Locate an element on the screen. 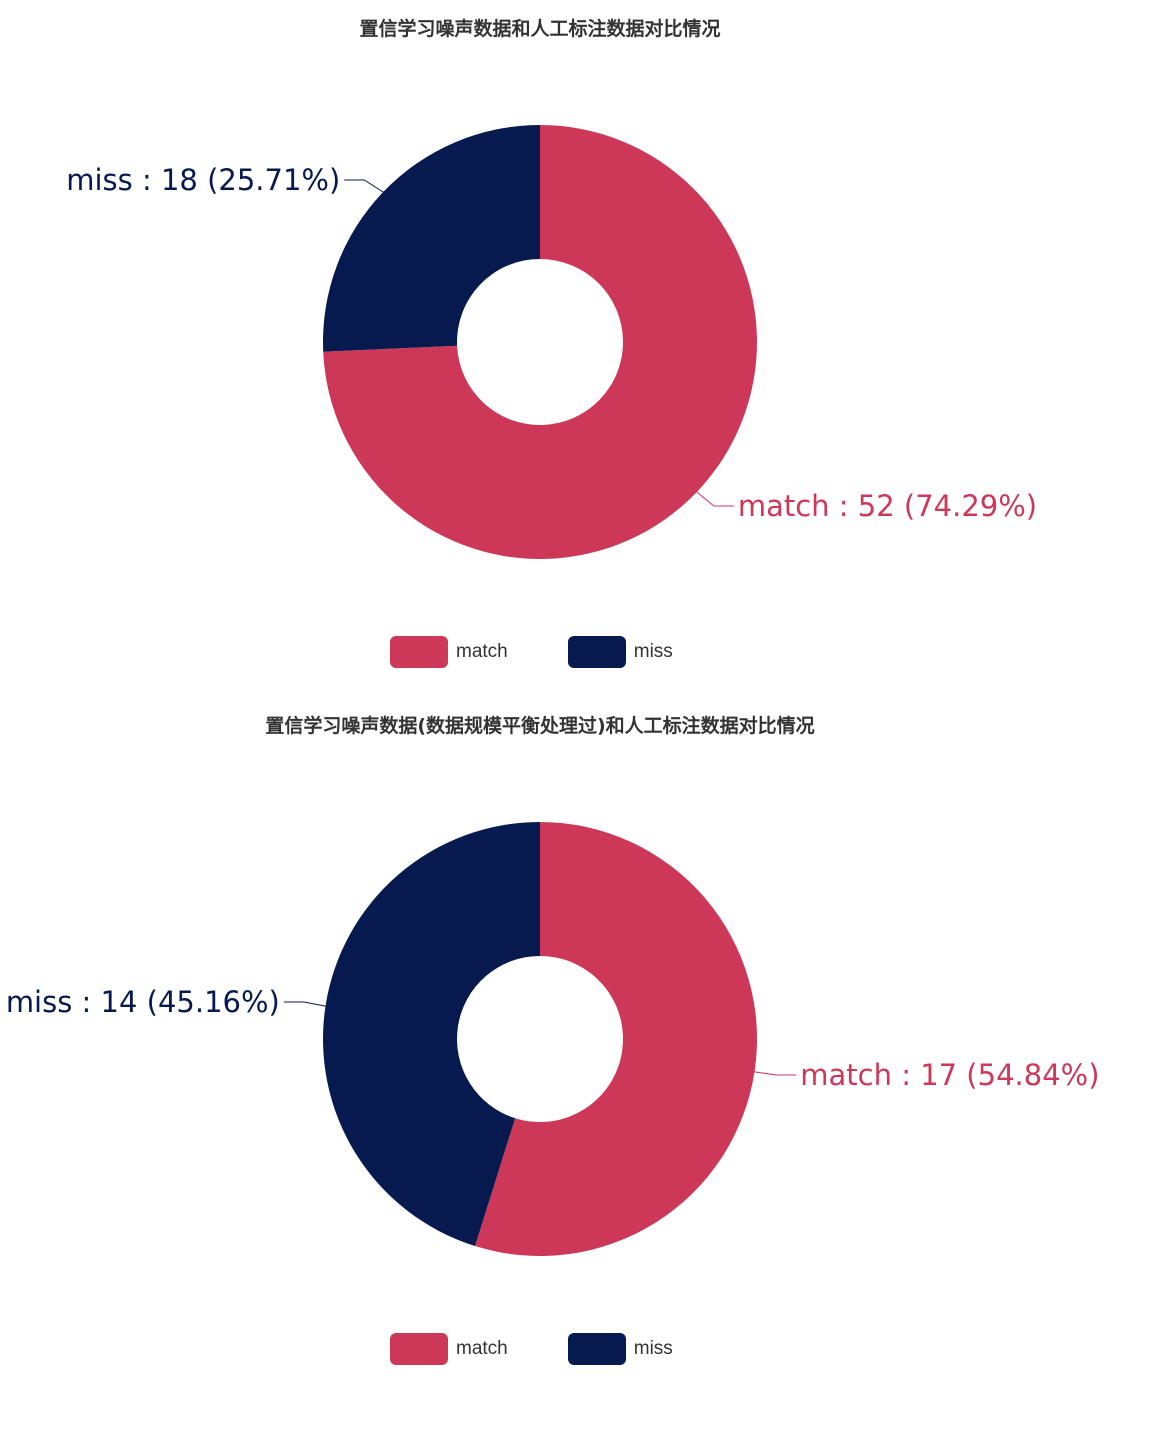 Image resolution: width=1150 pixels, height=1434 pixels. slice-label-match: match : 52 (74.29%) is located at coordinates (887, 506).